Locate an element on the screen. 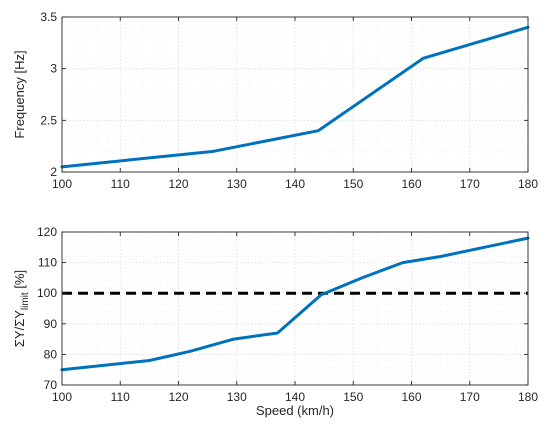  y-tick-label: 2.5 is located at coordinates (48, 120).